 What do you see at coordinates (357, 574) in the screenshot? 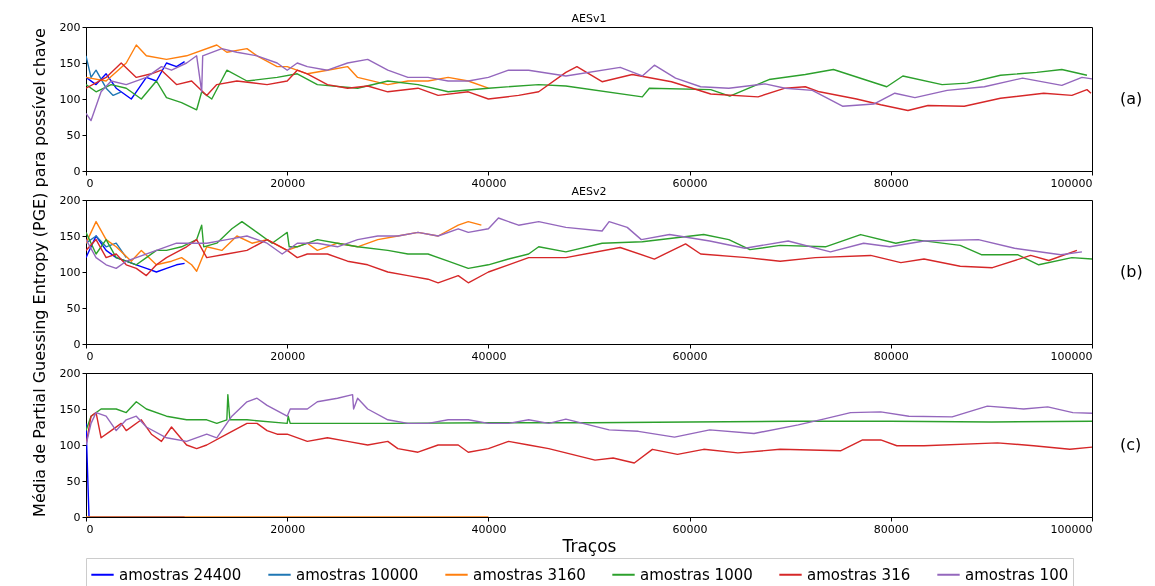
I see `legend-label: amostras 10000` at bounding box center [357, 574].